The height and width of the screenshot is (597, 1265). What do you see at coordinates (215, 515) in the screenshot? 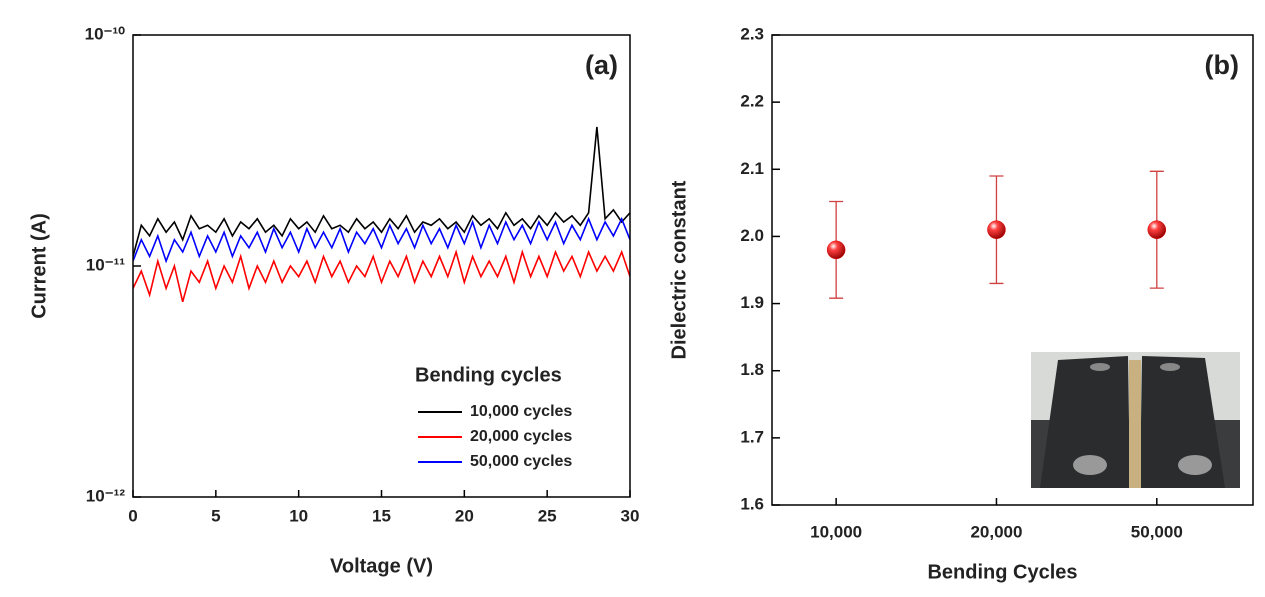
I see `x-tick-label: 5` at bounding box center [215, 515].